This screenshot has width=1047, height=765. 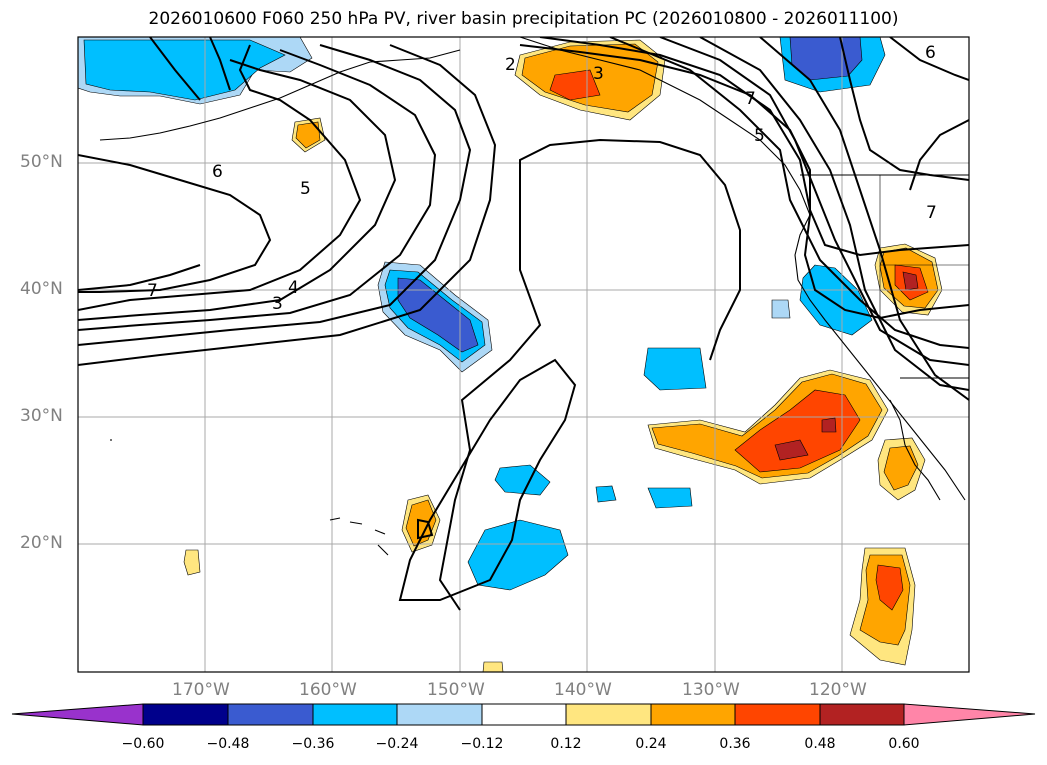 I want to click on colorbar-tick: 0.12, so click(x=566, y=744).